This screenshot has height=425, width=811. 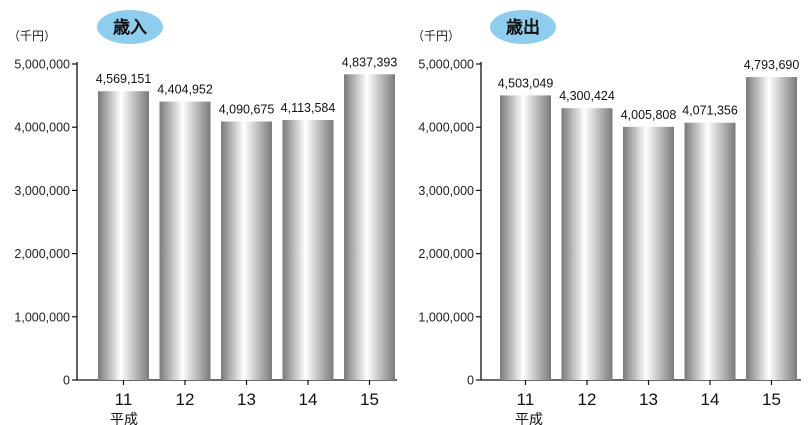 I want to click on revenue-era-label: 平成, so click(x=124, y=418).